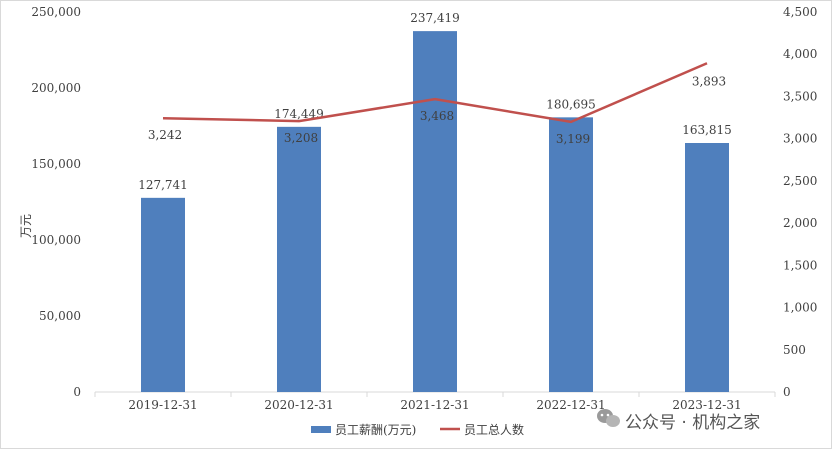 The image size is (834, 451). I want to click on y2-tick-label: 500, so click(794, 350).